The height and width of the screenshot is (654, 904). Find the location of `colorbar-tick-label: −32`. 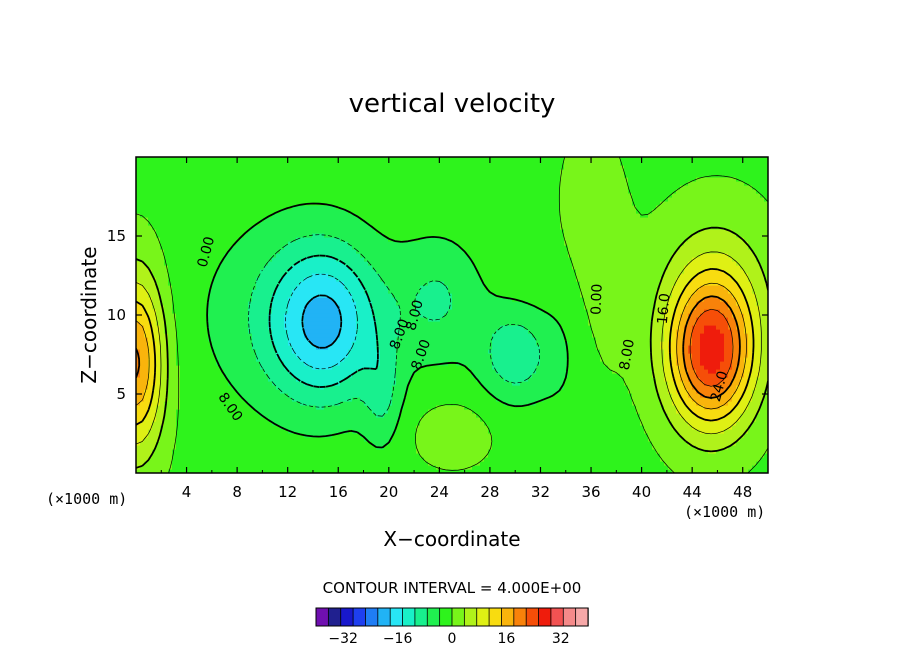

colorbar-tick-label: −32 is located at coordinates (343, 639).